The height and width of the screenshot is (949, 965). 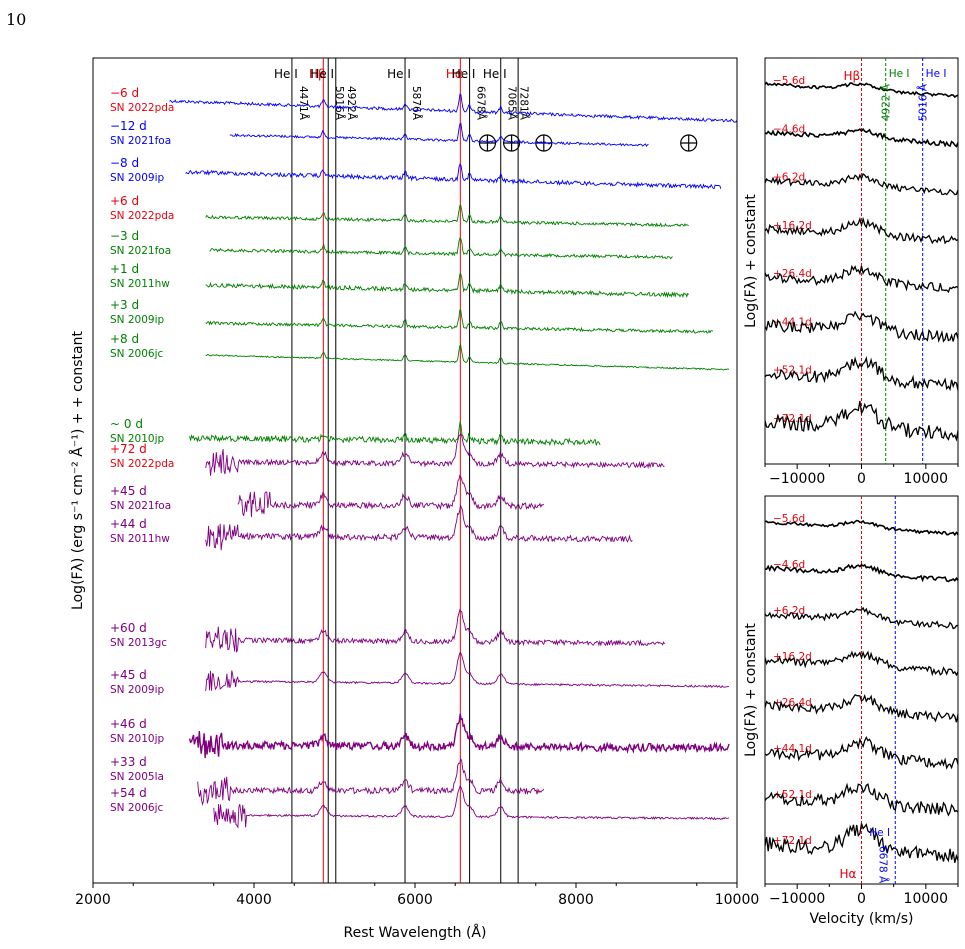 What do you see at coordinates (339, 103) in the screenshot?
I see `main-line-marker-wavelength: 5016Å` at bounding box center [339, 103].